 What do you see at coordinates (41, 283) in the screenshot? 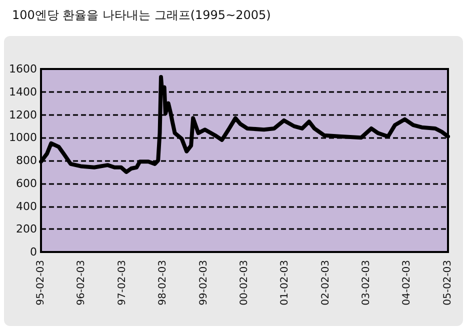
I see `x-tick-label: 95-02-03` at bounding box center [41, 283].